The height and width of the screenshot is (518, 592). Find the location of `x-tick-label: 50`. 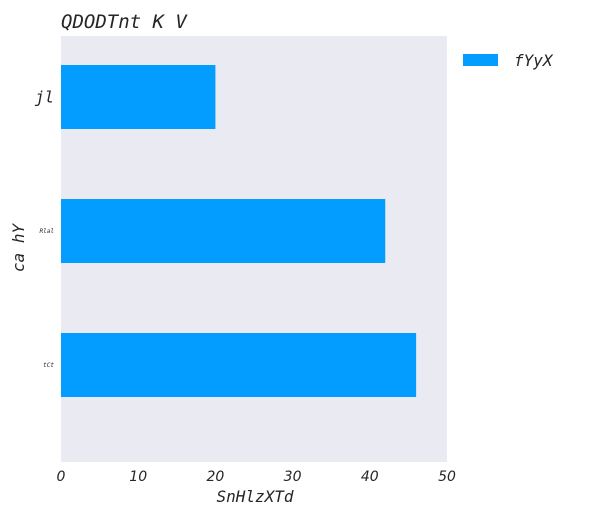

x-tick-label: 50 is located at coordinates (447, 477).